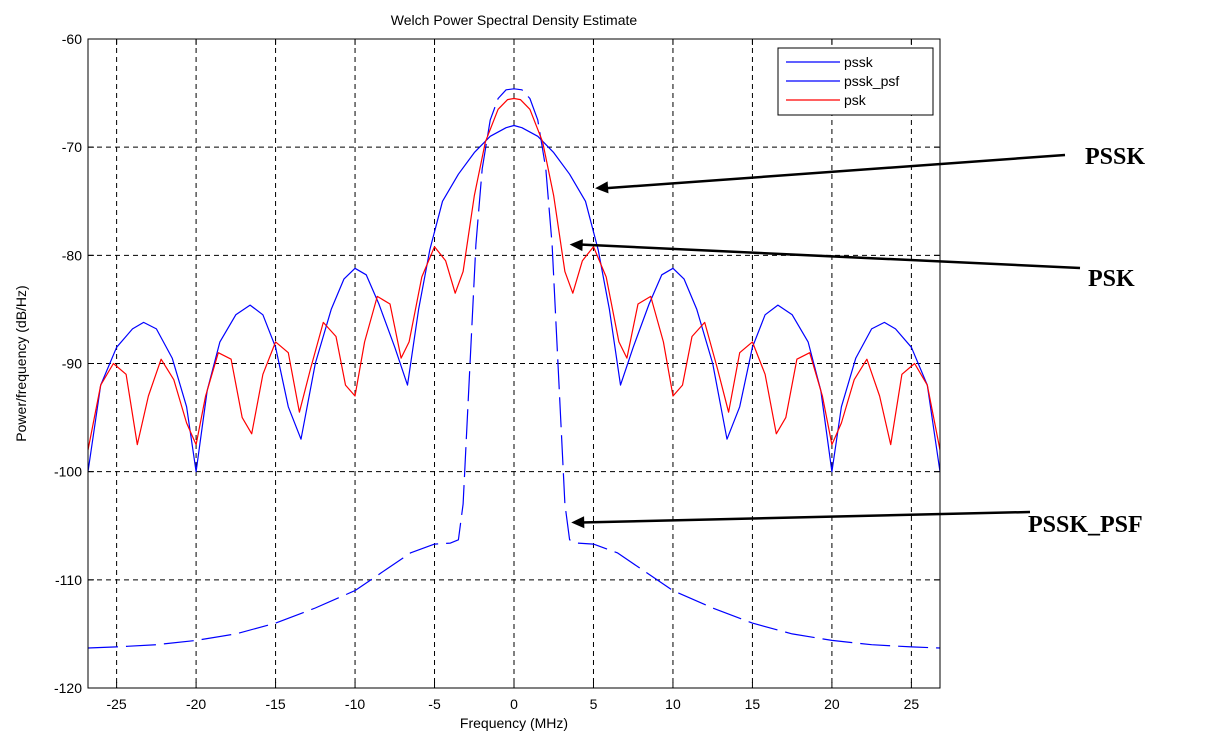 Image resolution: width=1223 pixels, height=739 pixels. Describe the element at coordinates (1111, 279) in the screenshot. I see `annotation-label: PSK` at that location.